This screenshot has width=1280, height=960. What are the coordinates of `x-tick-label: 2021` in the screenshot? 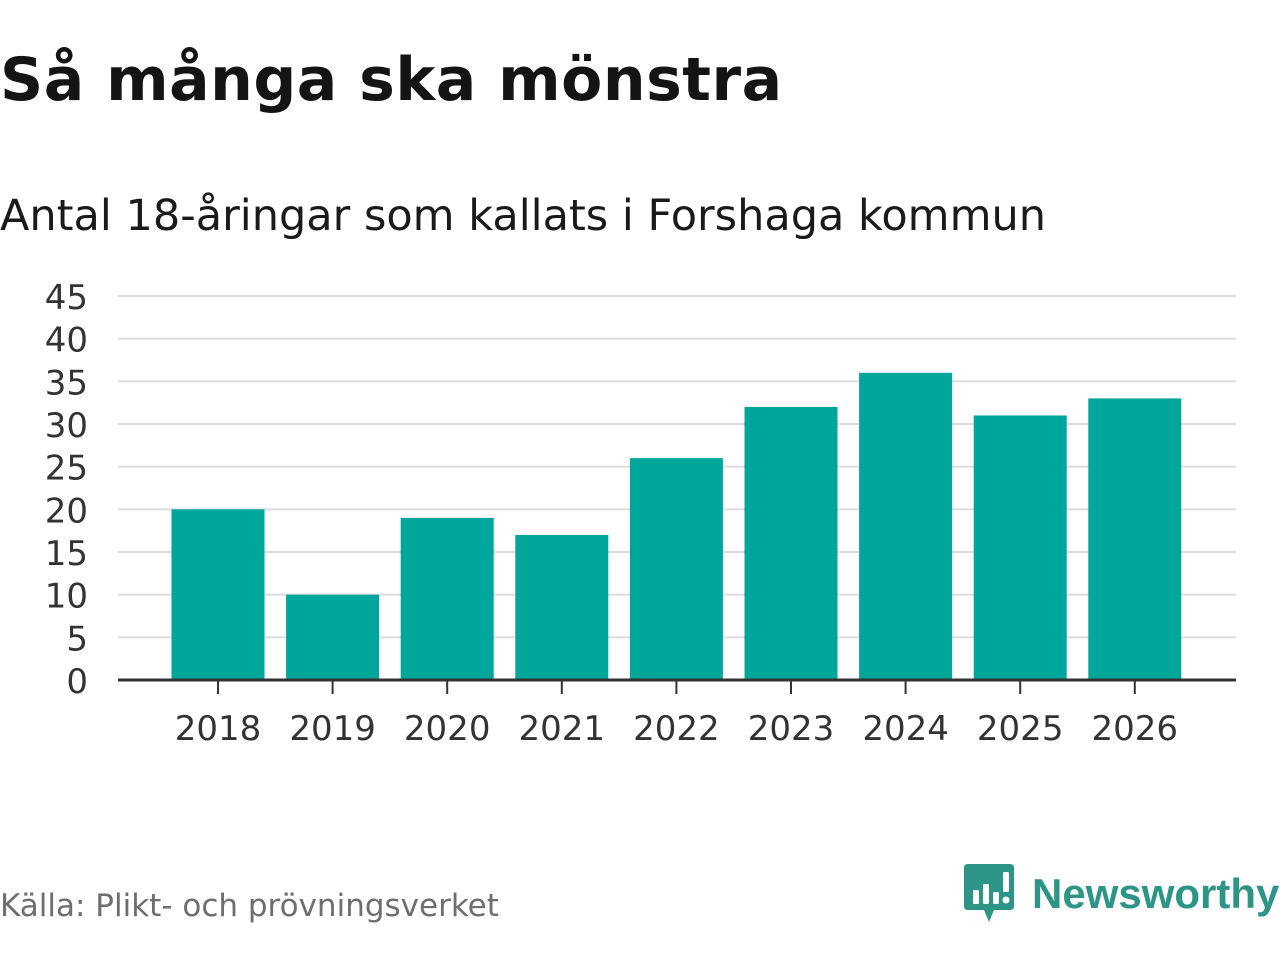 It's located at (562, 729).